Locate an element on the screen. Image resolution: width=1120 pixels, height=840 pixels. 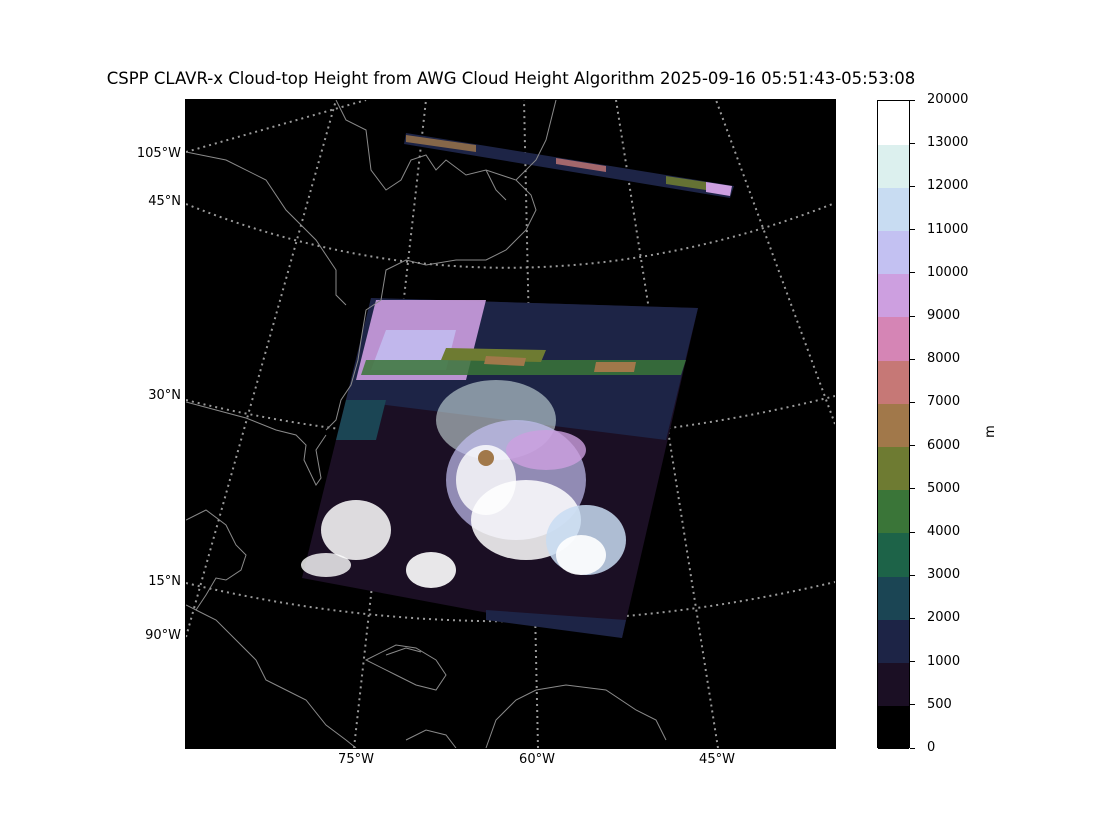
meridian-30w is located at coordinates (775, 262).